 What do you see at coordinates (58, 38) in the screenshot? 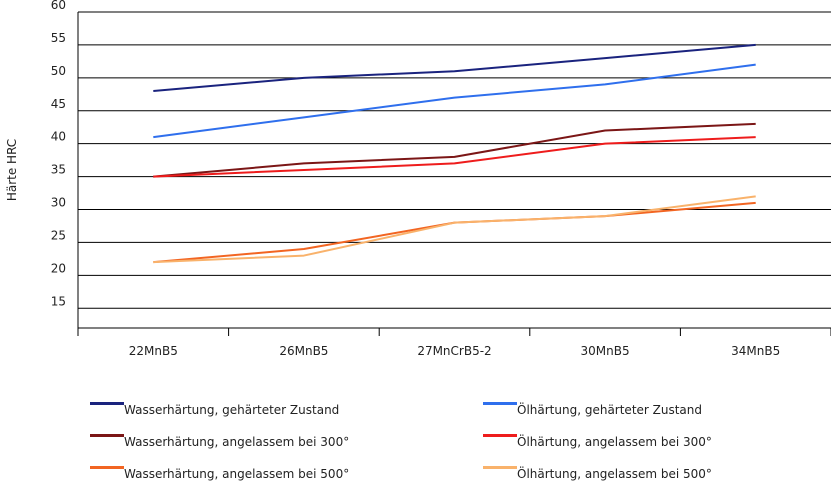
I see `y-tick-label: 55` at bounding box center [58, 38].